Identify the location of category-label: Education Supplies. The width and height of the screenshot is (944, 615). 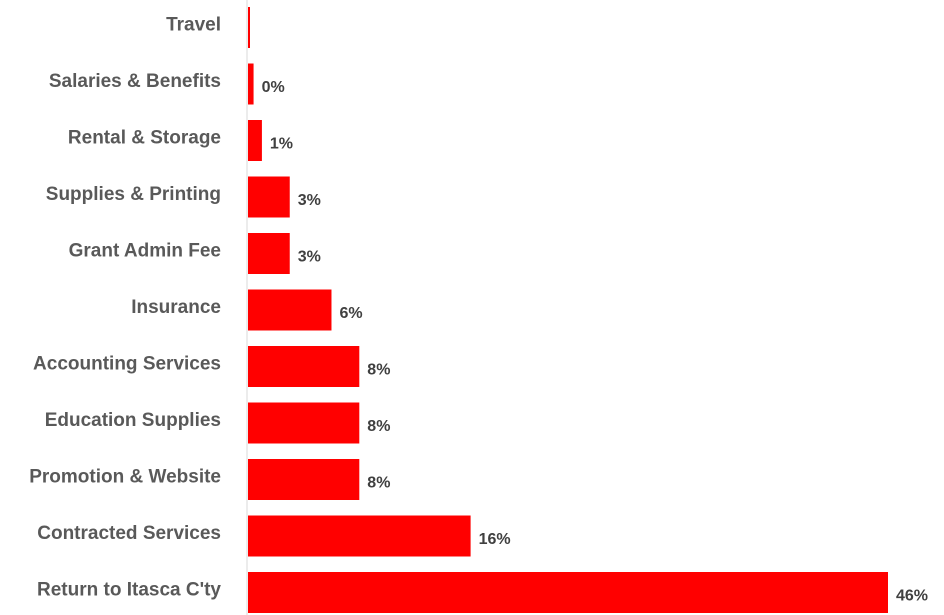
(133, 420).